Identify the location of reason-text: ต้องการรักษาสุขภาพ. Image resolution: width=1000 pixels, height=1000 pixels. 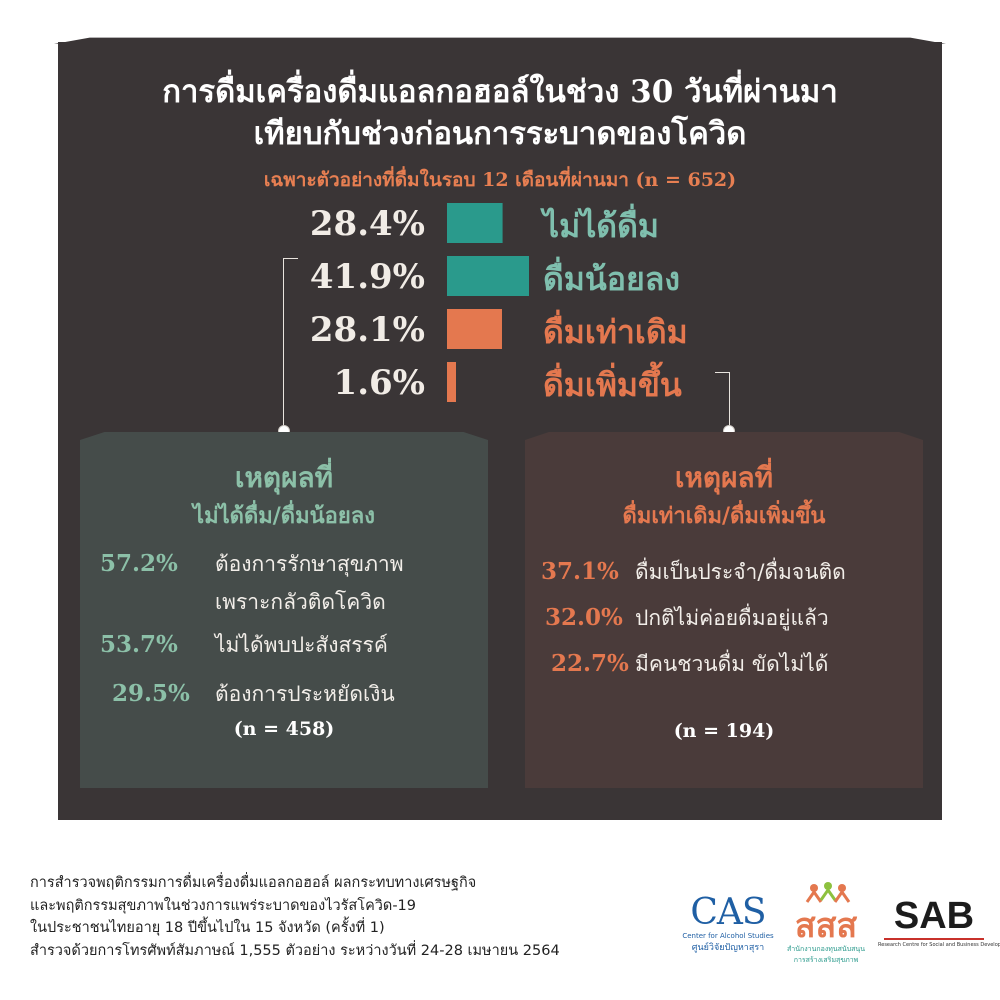
(309, 564).